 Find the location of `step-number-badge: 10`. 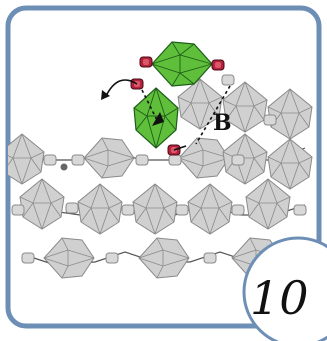

step-number-badge: 10 is located at coordinates (284, 288).